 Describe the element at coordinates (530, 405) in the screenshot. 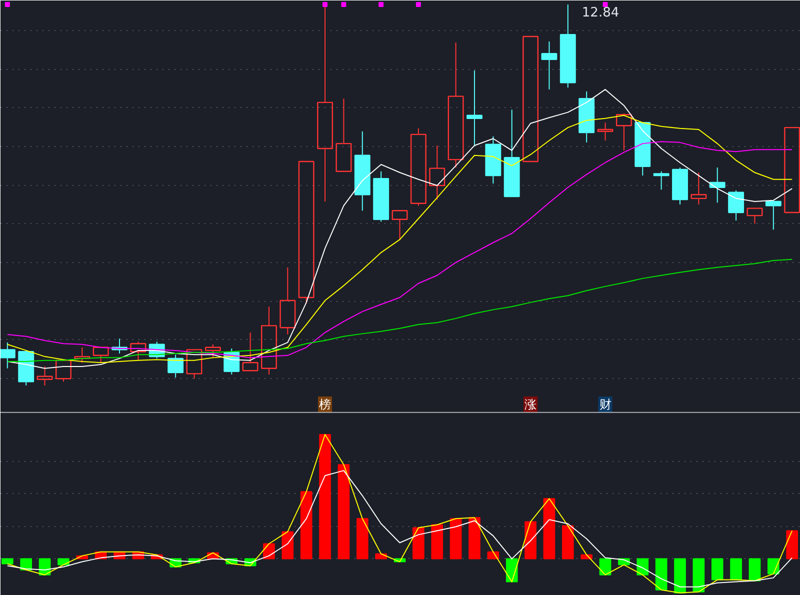

I see `x-tick-label: 涨` at that location.